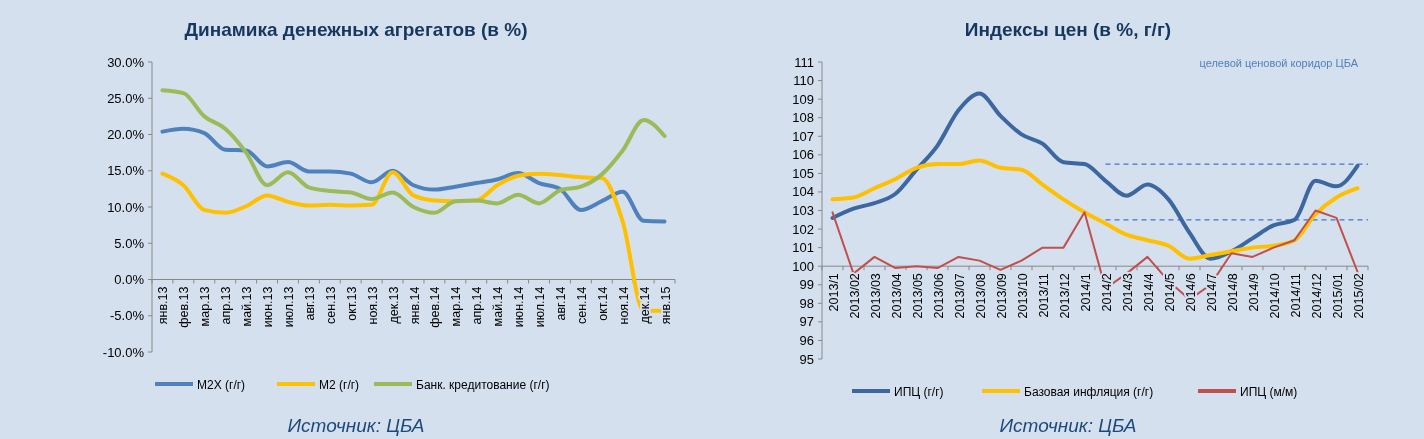  Describe the element at coordinates (1127, 292) in the screenshot. I see `x-tick-label: 2014/3` at that location.